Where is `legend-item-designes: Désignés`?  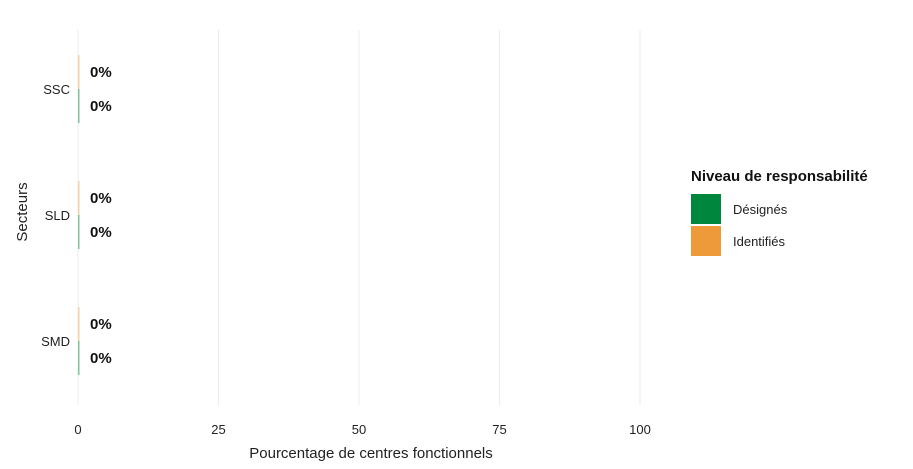
legend-item-designes: Désignés is located at coordinates (779, 209).